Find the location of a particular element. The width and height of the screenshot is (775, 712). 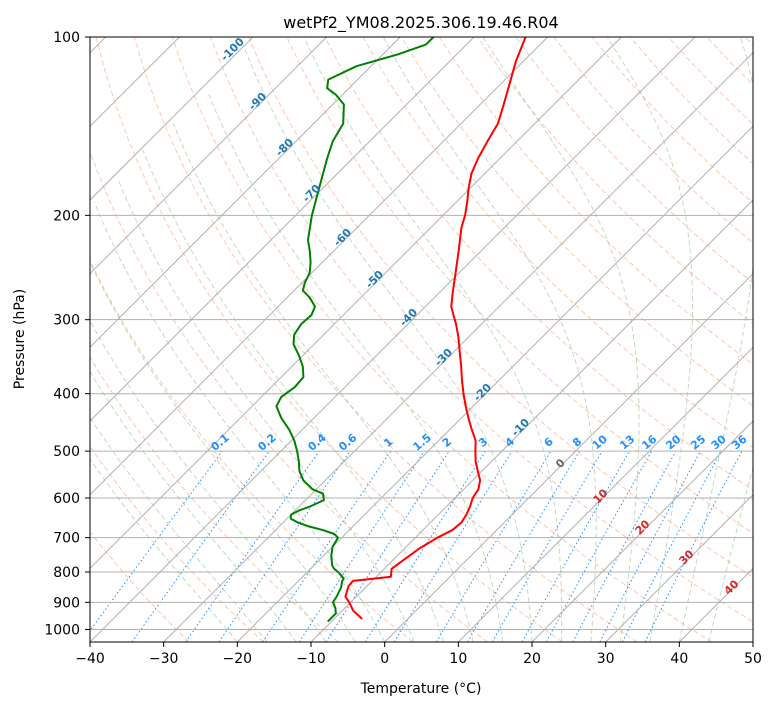

x-tick-label: 50 is located at coordinates (753, 659).